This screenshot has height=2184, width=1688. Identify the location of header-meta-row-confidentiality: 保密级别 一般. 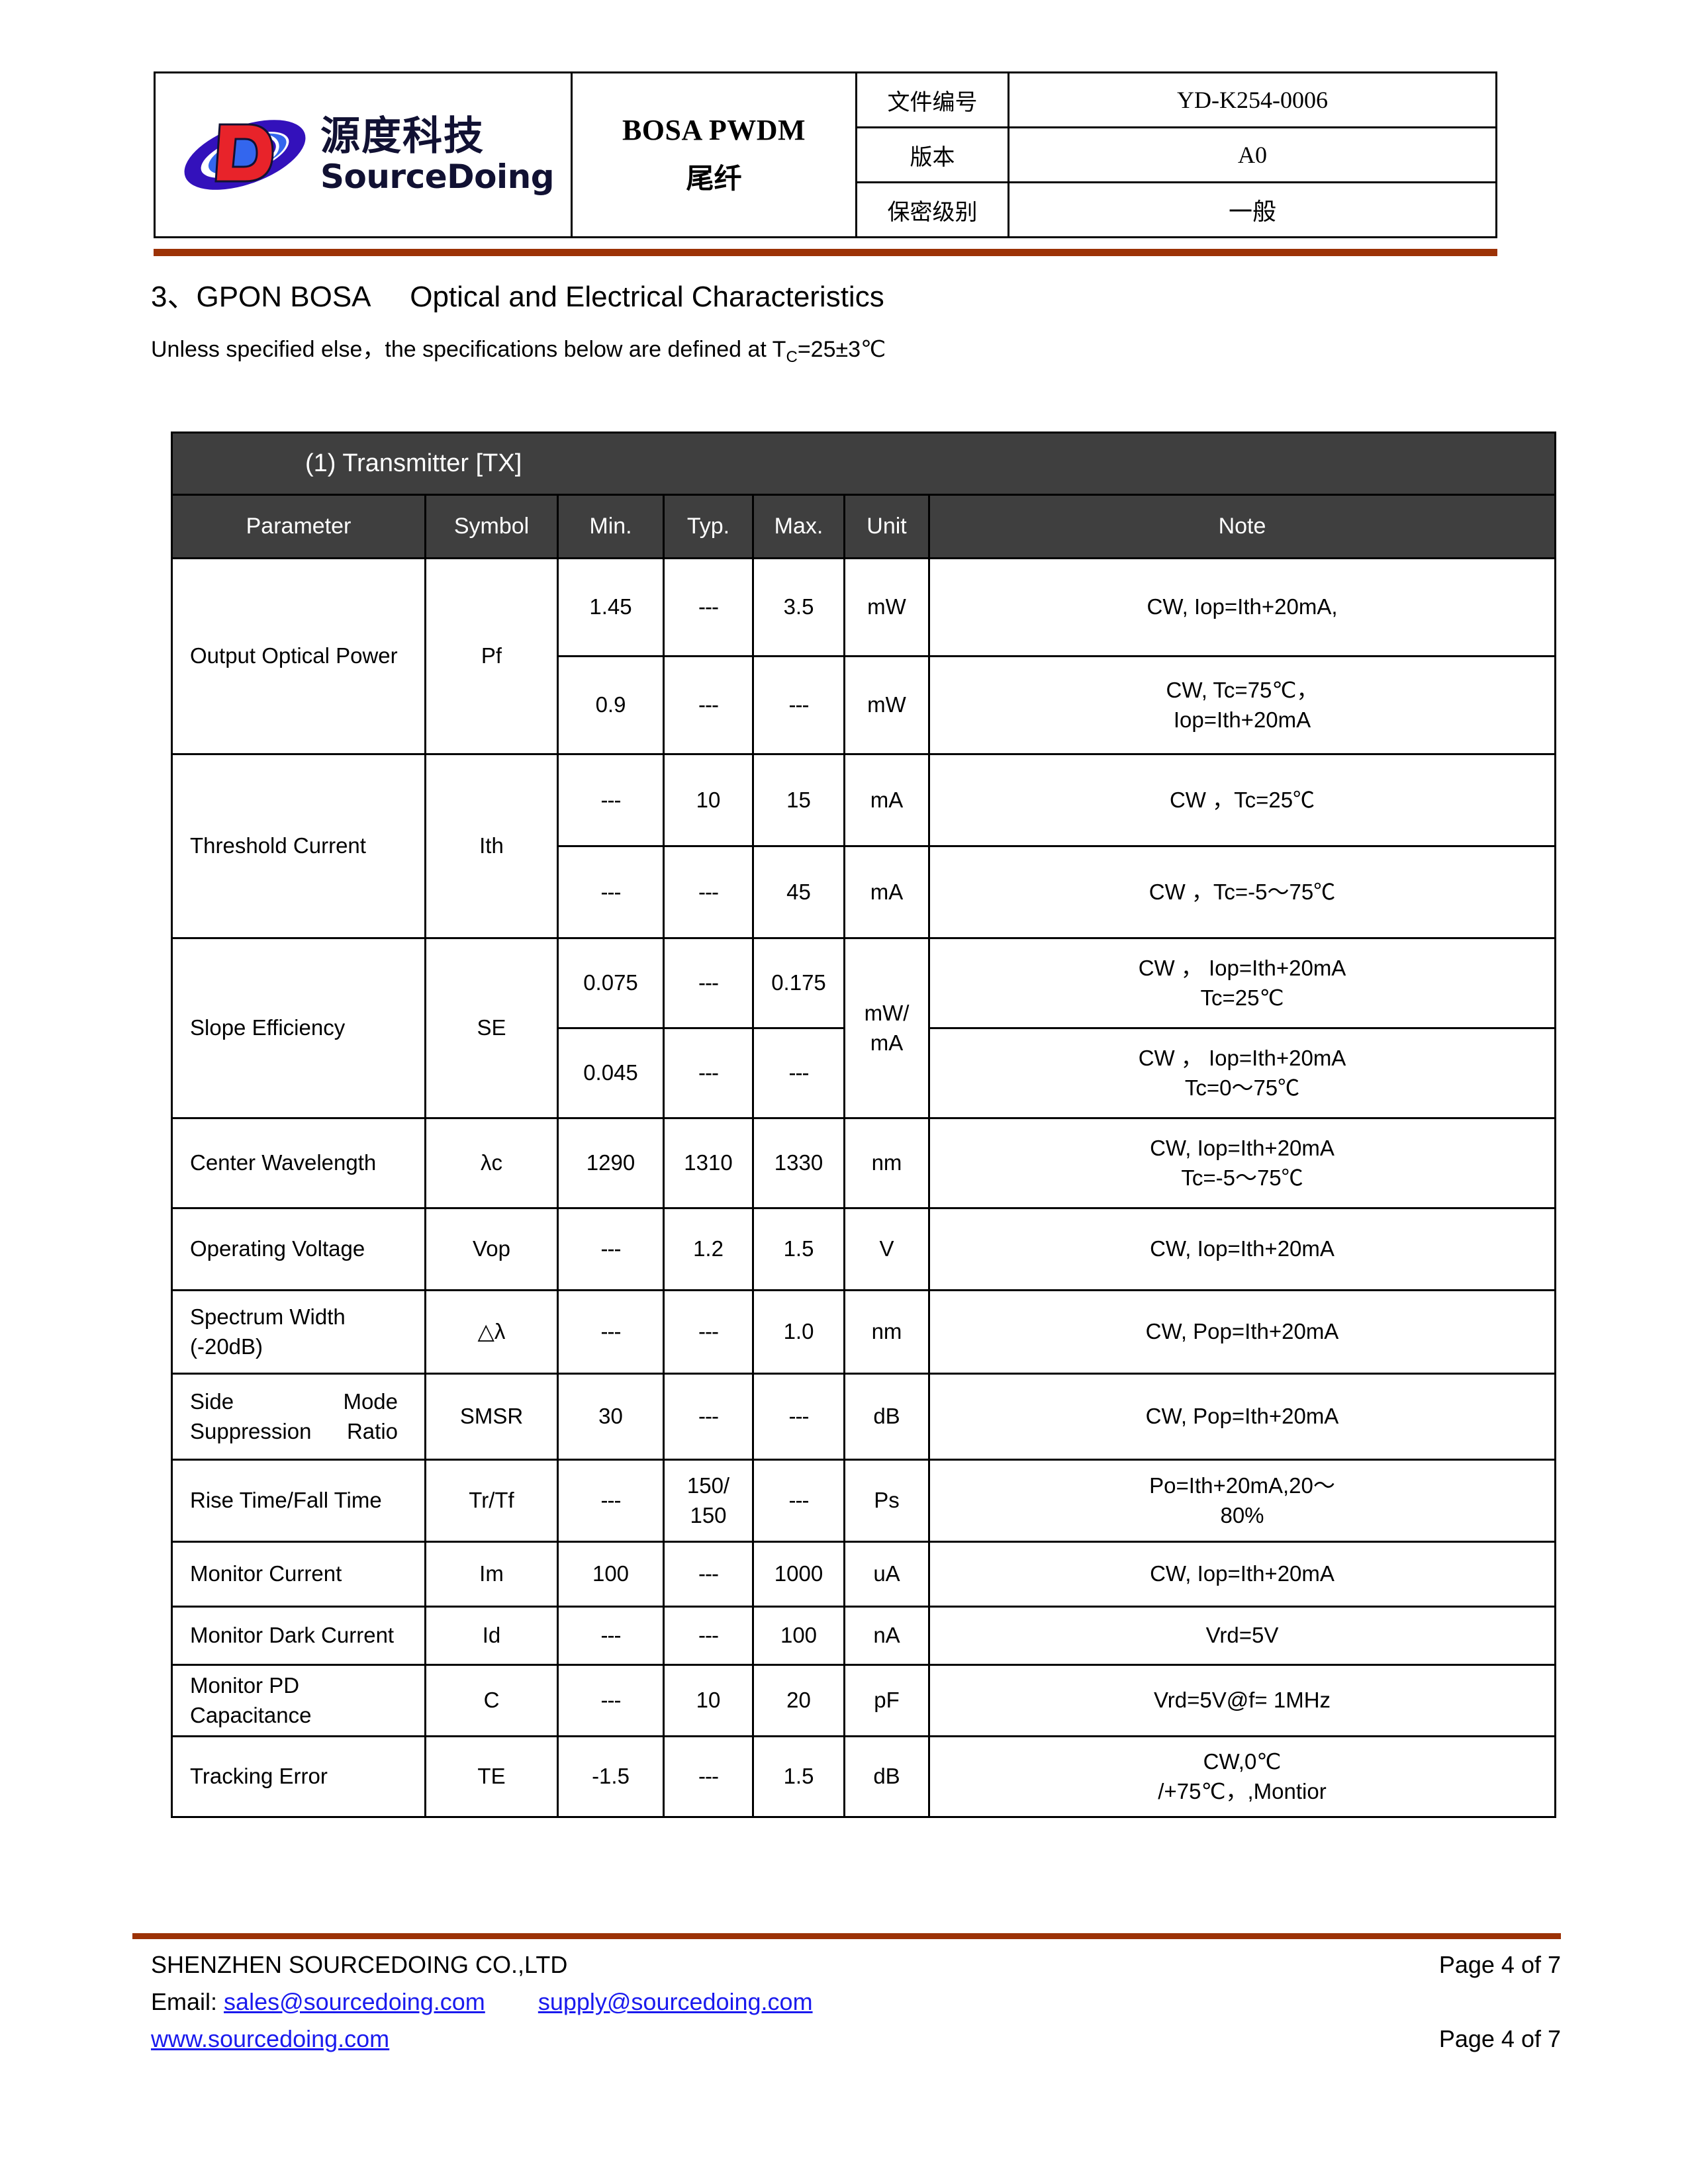
(1176, 209).